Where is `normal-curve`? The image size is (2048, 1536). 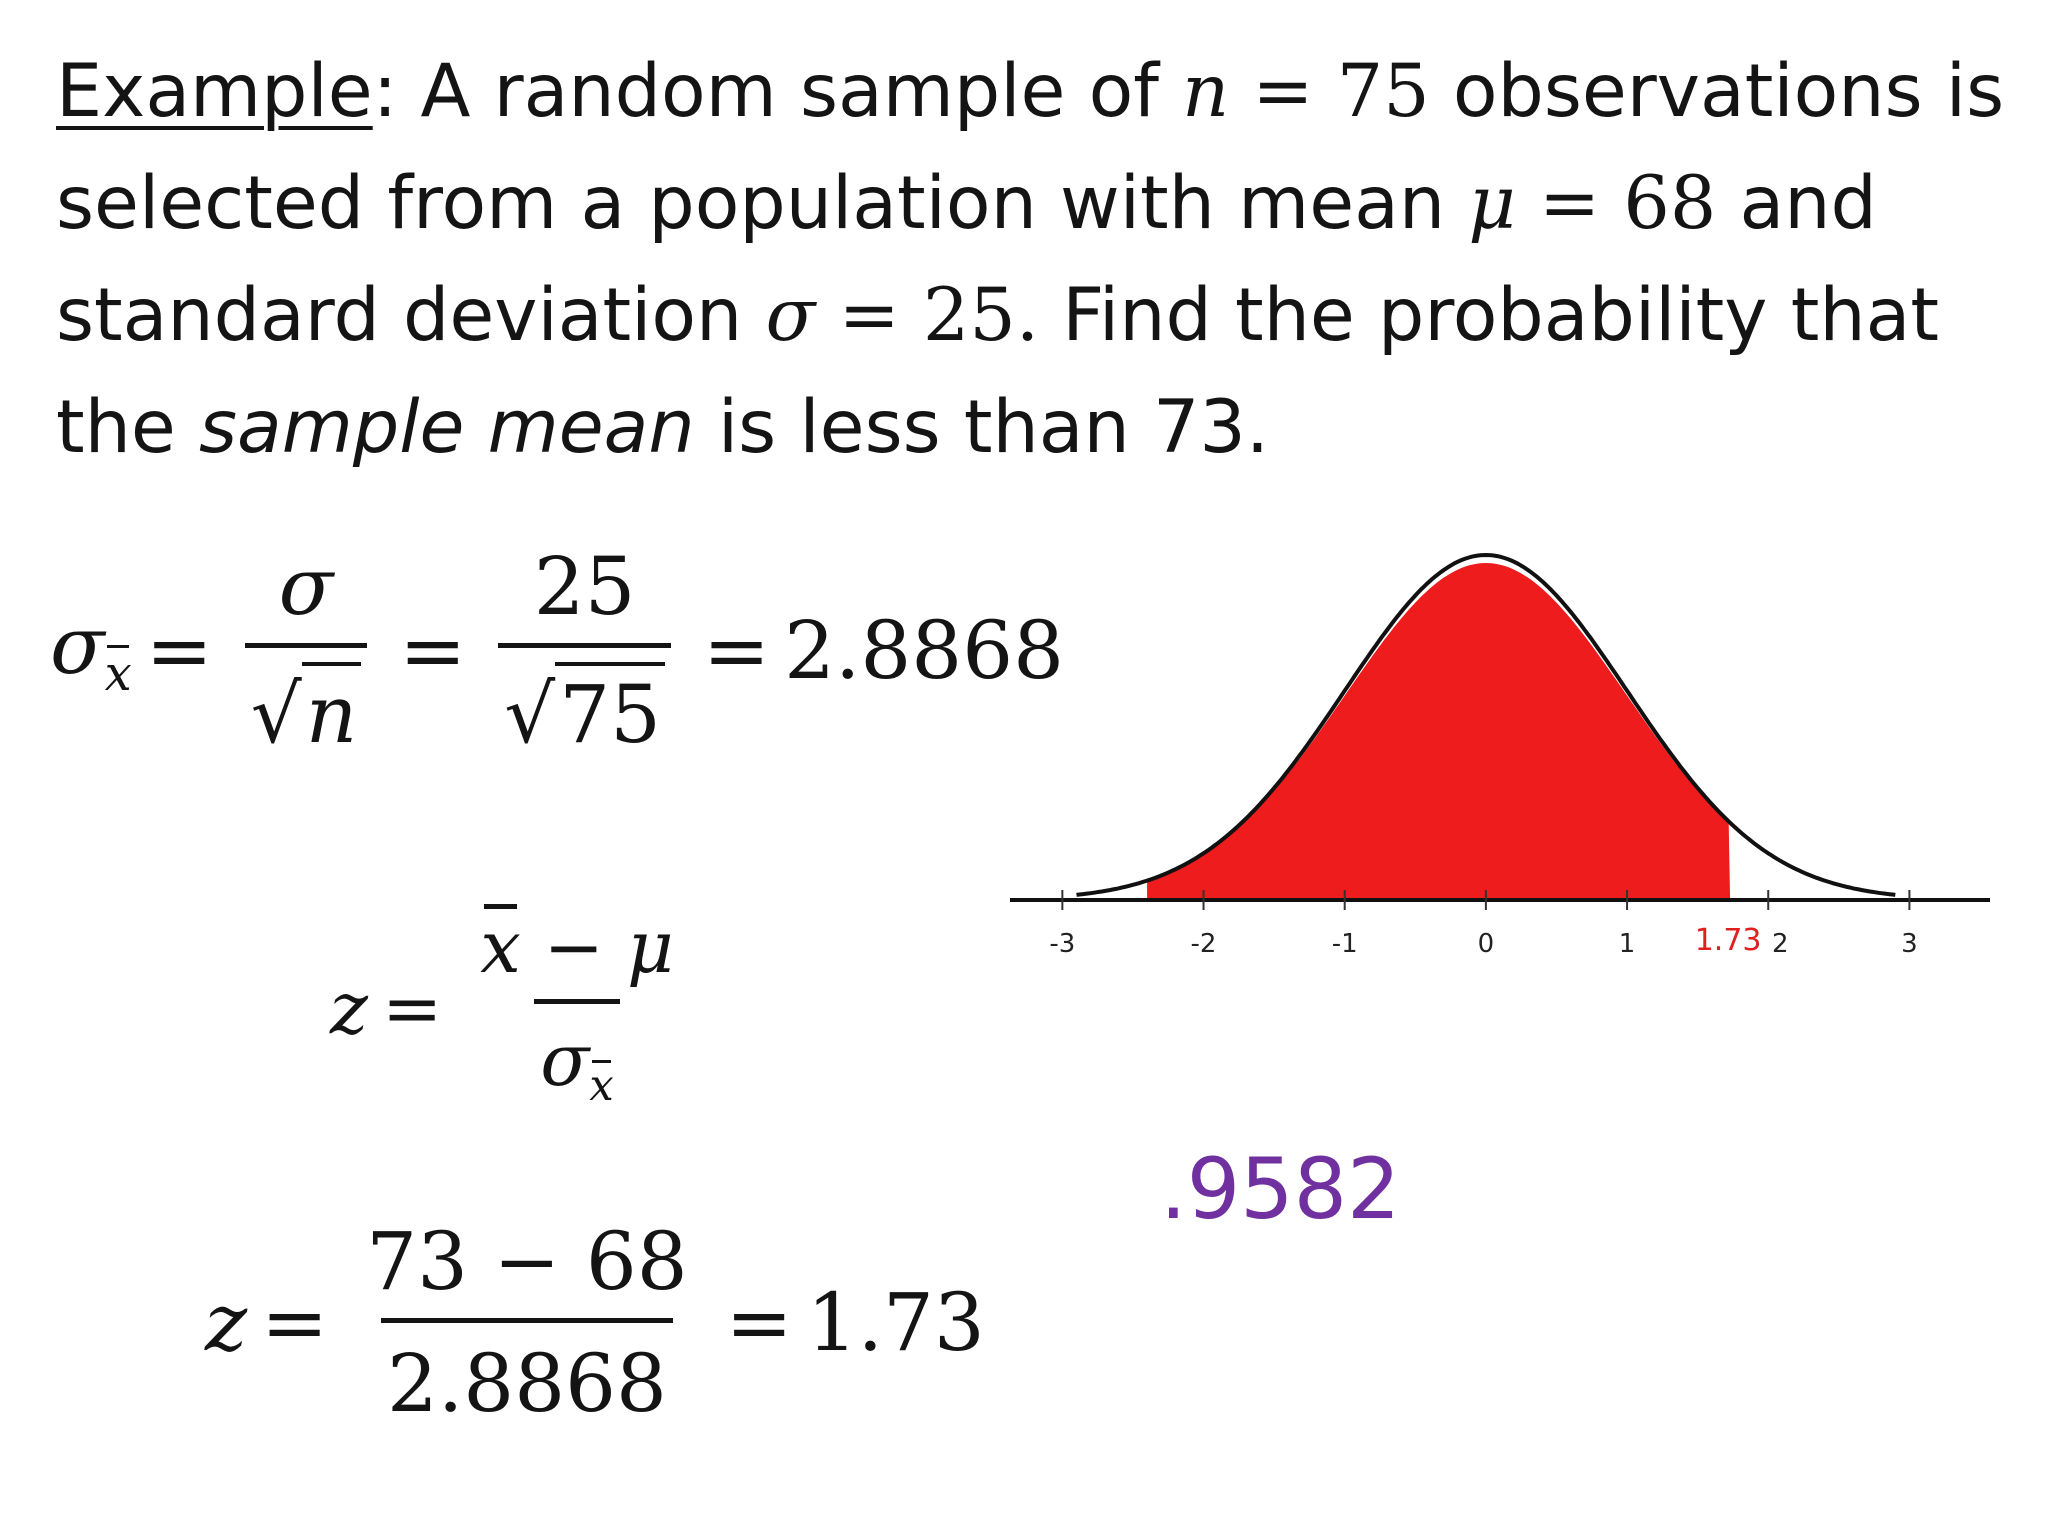
normal-curve is located at coordinates (1486, 724).